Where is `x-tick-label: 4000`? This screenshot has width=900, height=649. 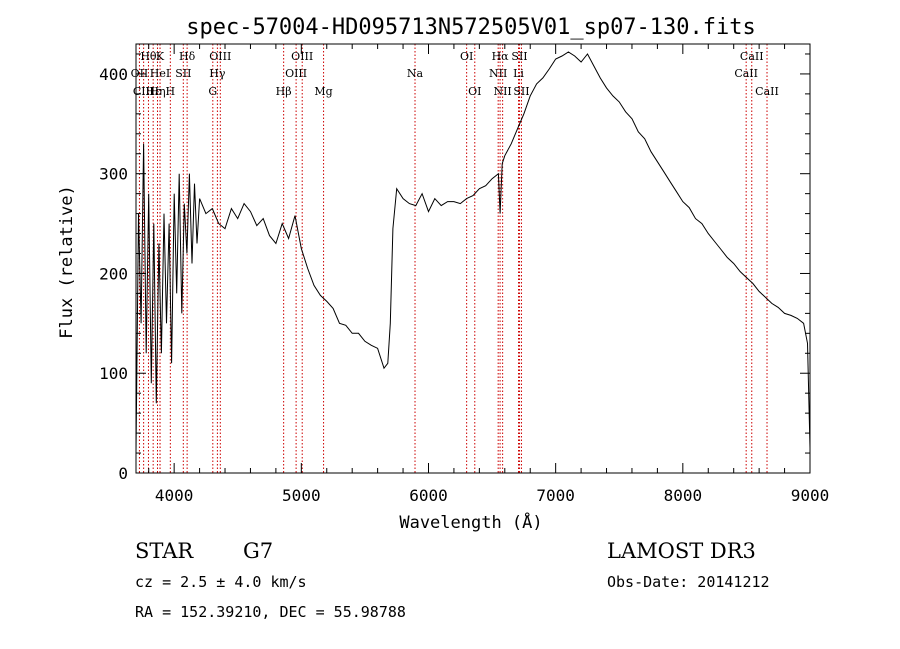 x-tick-label: 4000 is located at coordinates (174, 495).